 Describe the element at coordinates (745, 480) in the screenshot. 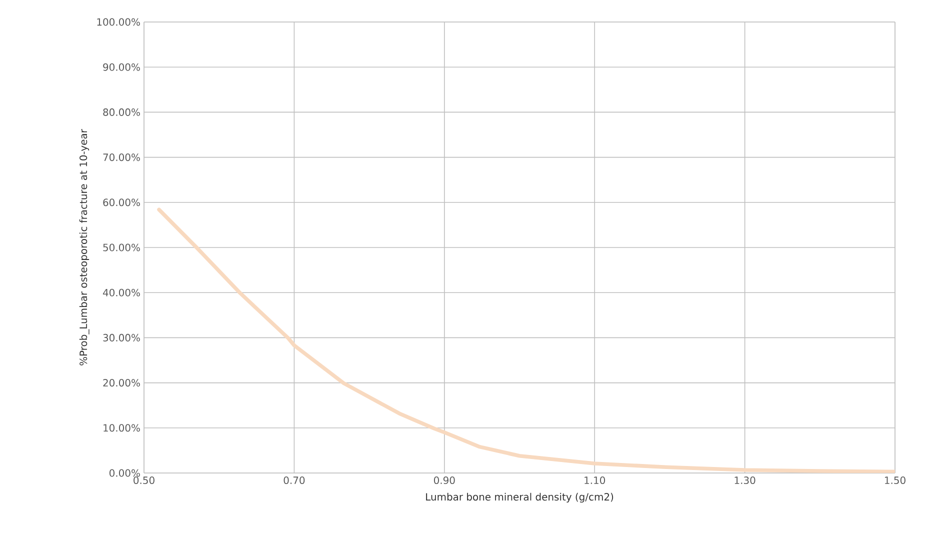

I see `x-tick-label: 1.30` at that location.